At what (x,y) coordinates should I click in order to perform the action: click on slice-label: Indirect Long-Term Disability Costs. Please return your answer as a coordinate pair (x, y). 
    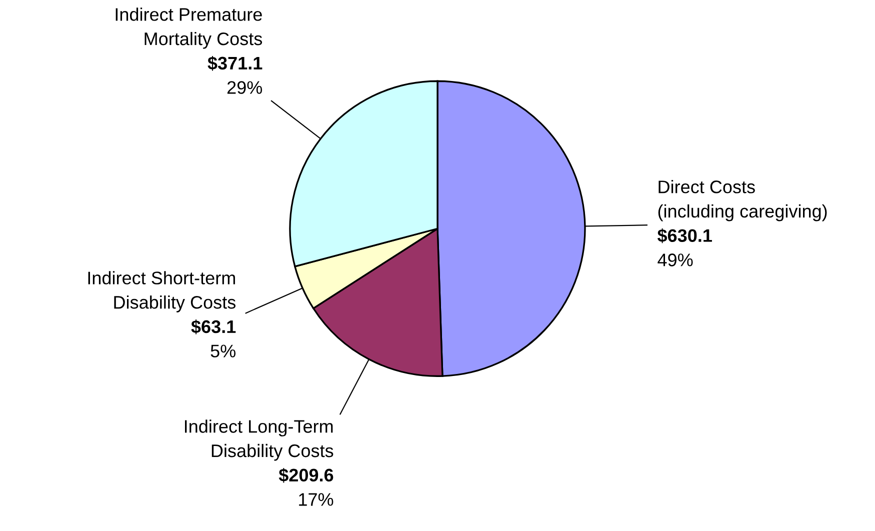
    Looking at the image, I should click on (259, 440).